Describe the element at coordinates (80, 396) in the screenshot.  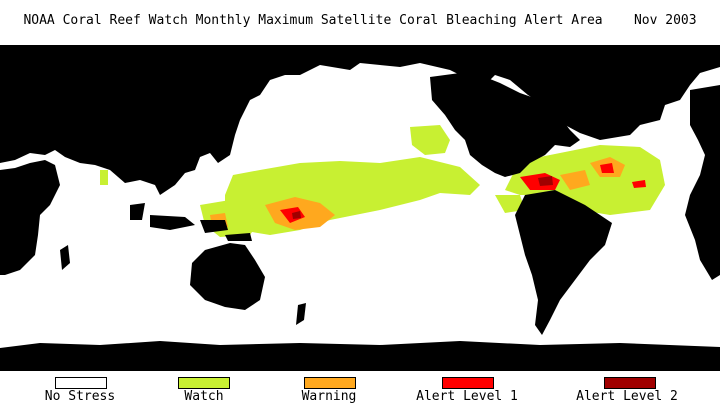
I see `legend-label-no-stress: No Stress` at that location.